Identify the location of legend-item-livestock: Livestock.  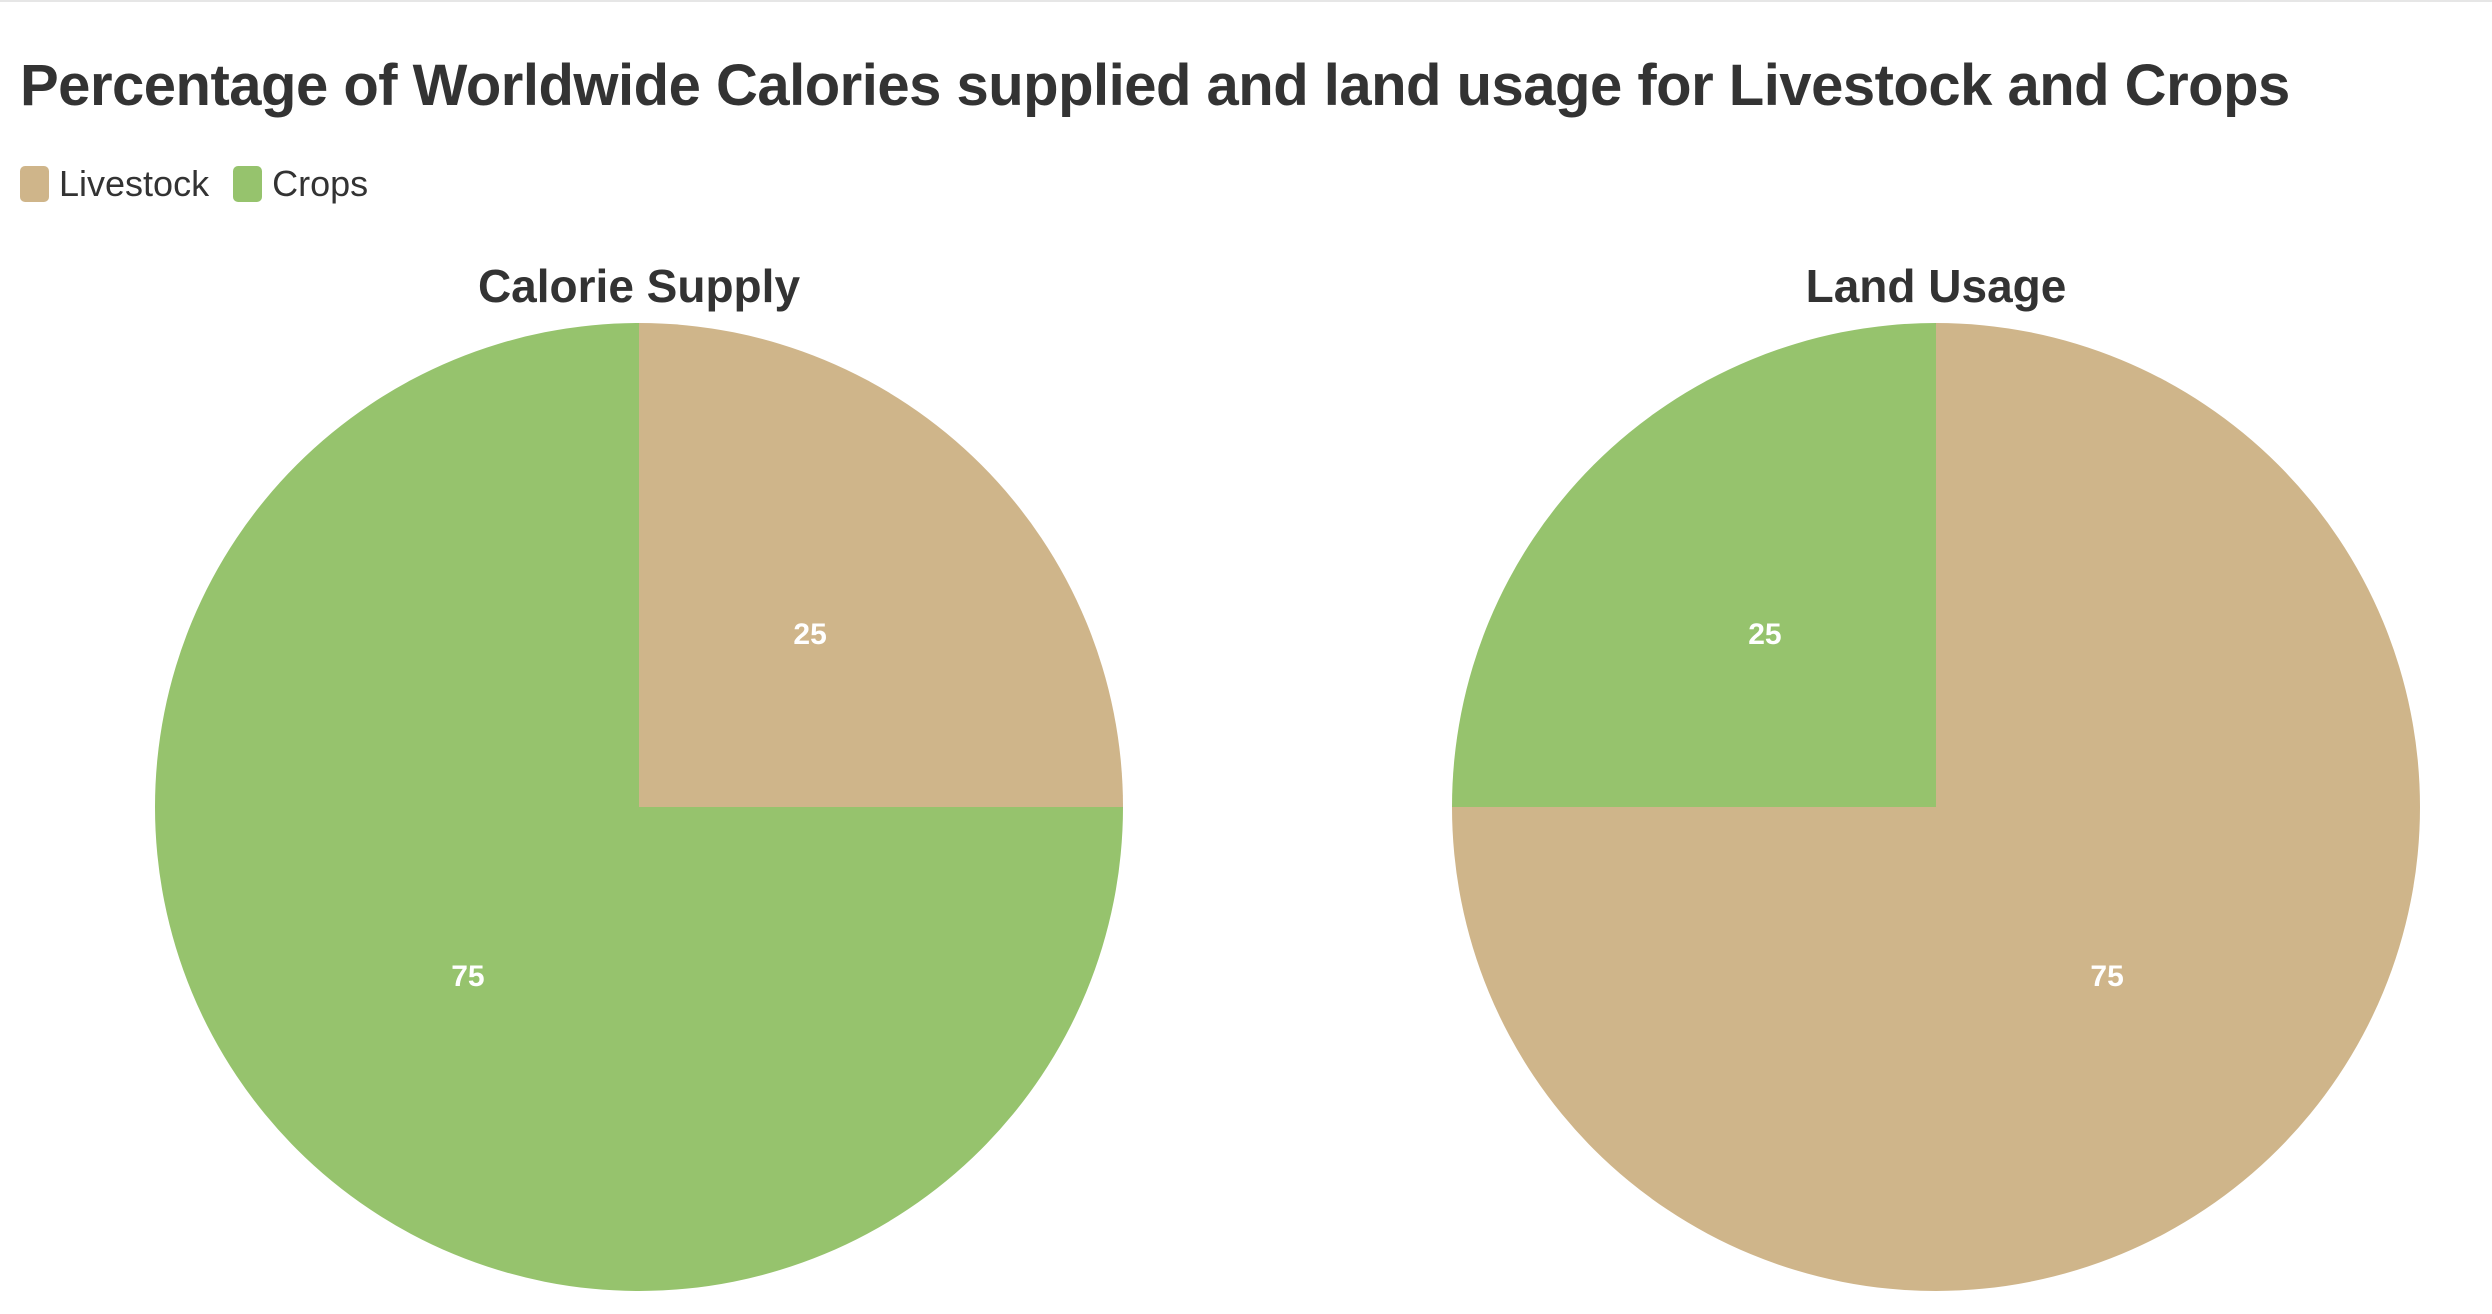
(114, 184).